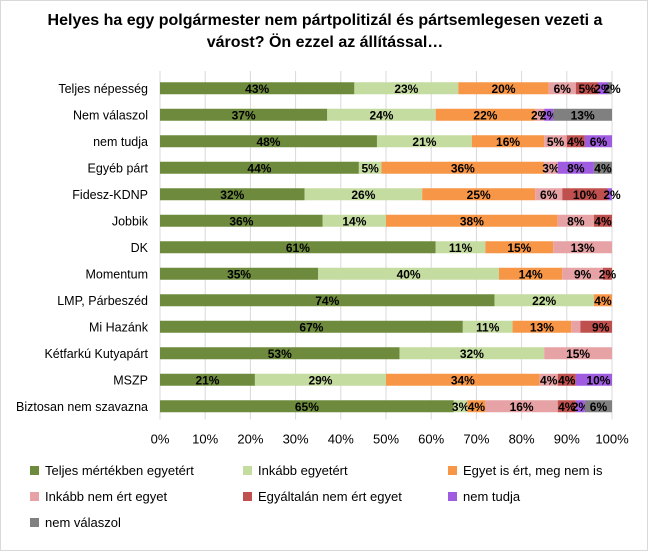 The height and width of the screenshot is (553, 650). Describe the element at coordinates (472, 354) in the screenshot. I see `data-label: 32%` at that location.